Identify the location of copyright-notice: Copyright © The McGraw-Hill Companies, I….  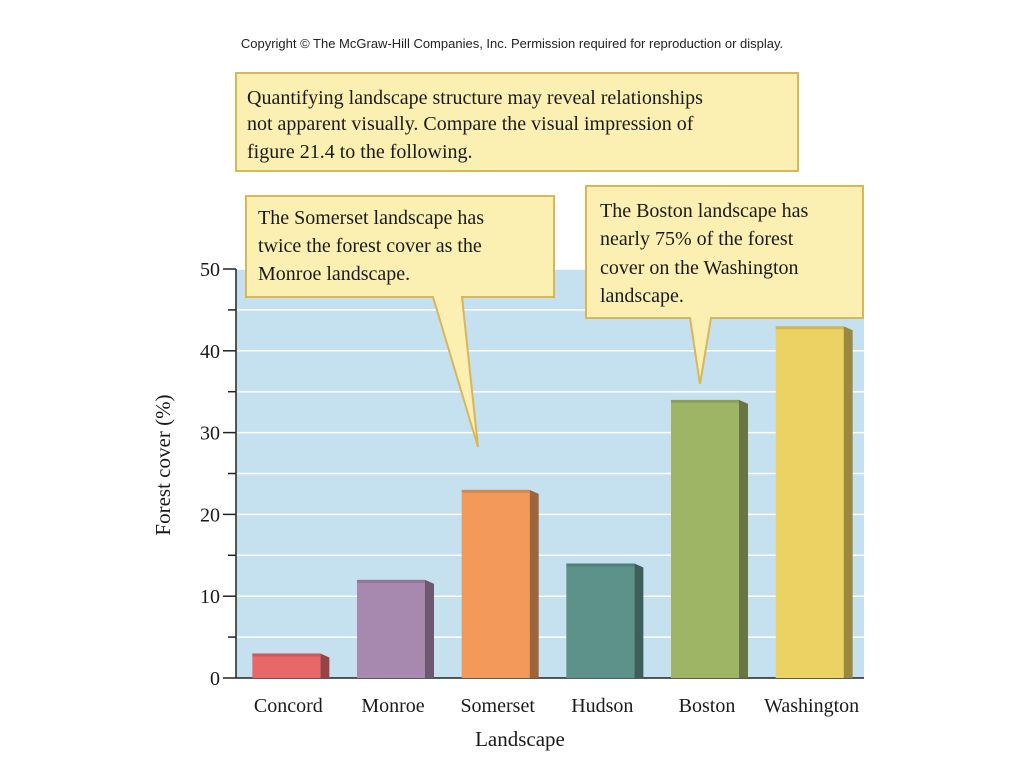
(512, 43).